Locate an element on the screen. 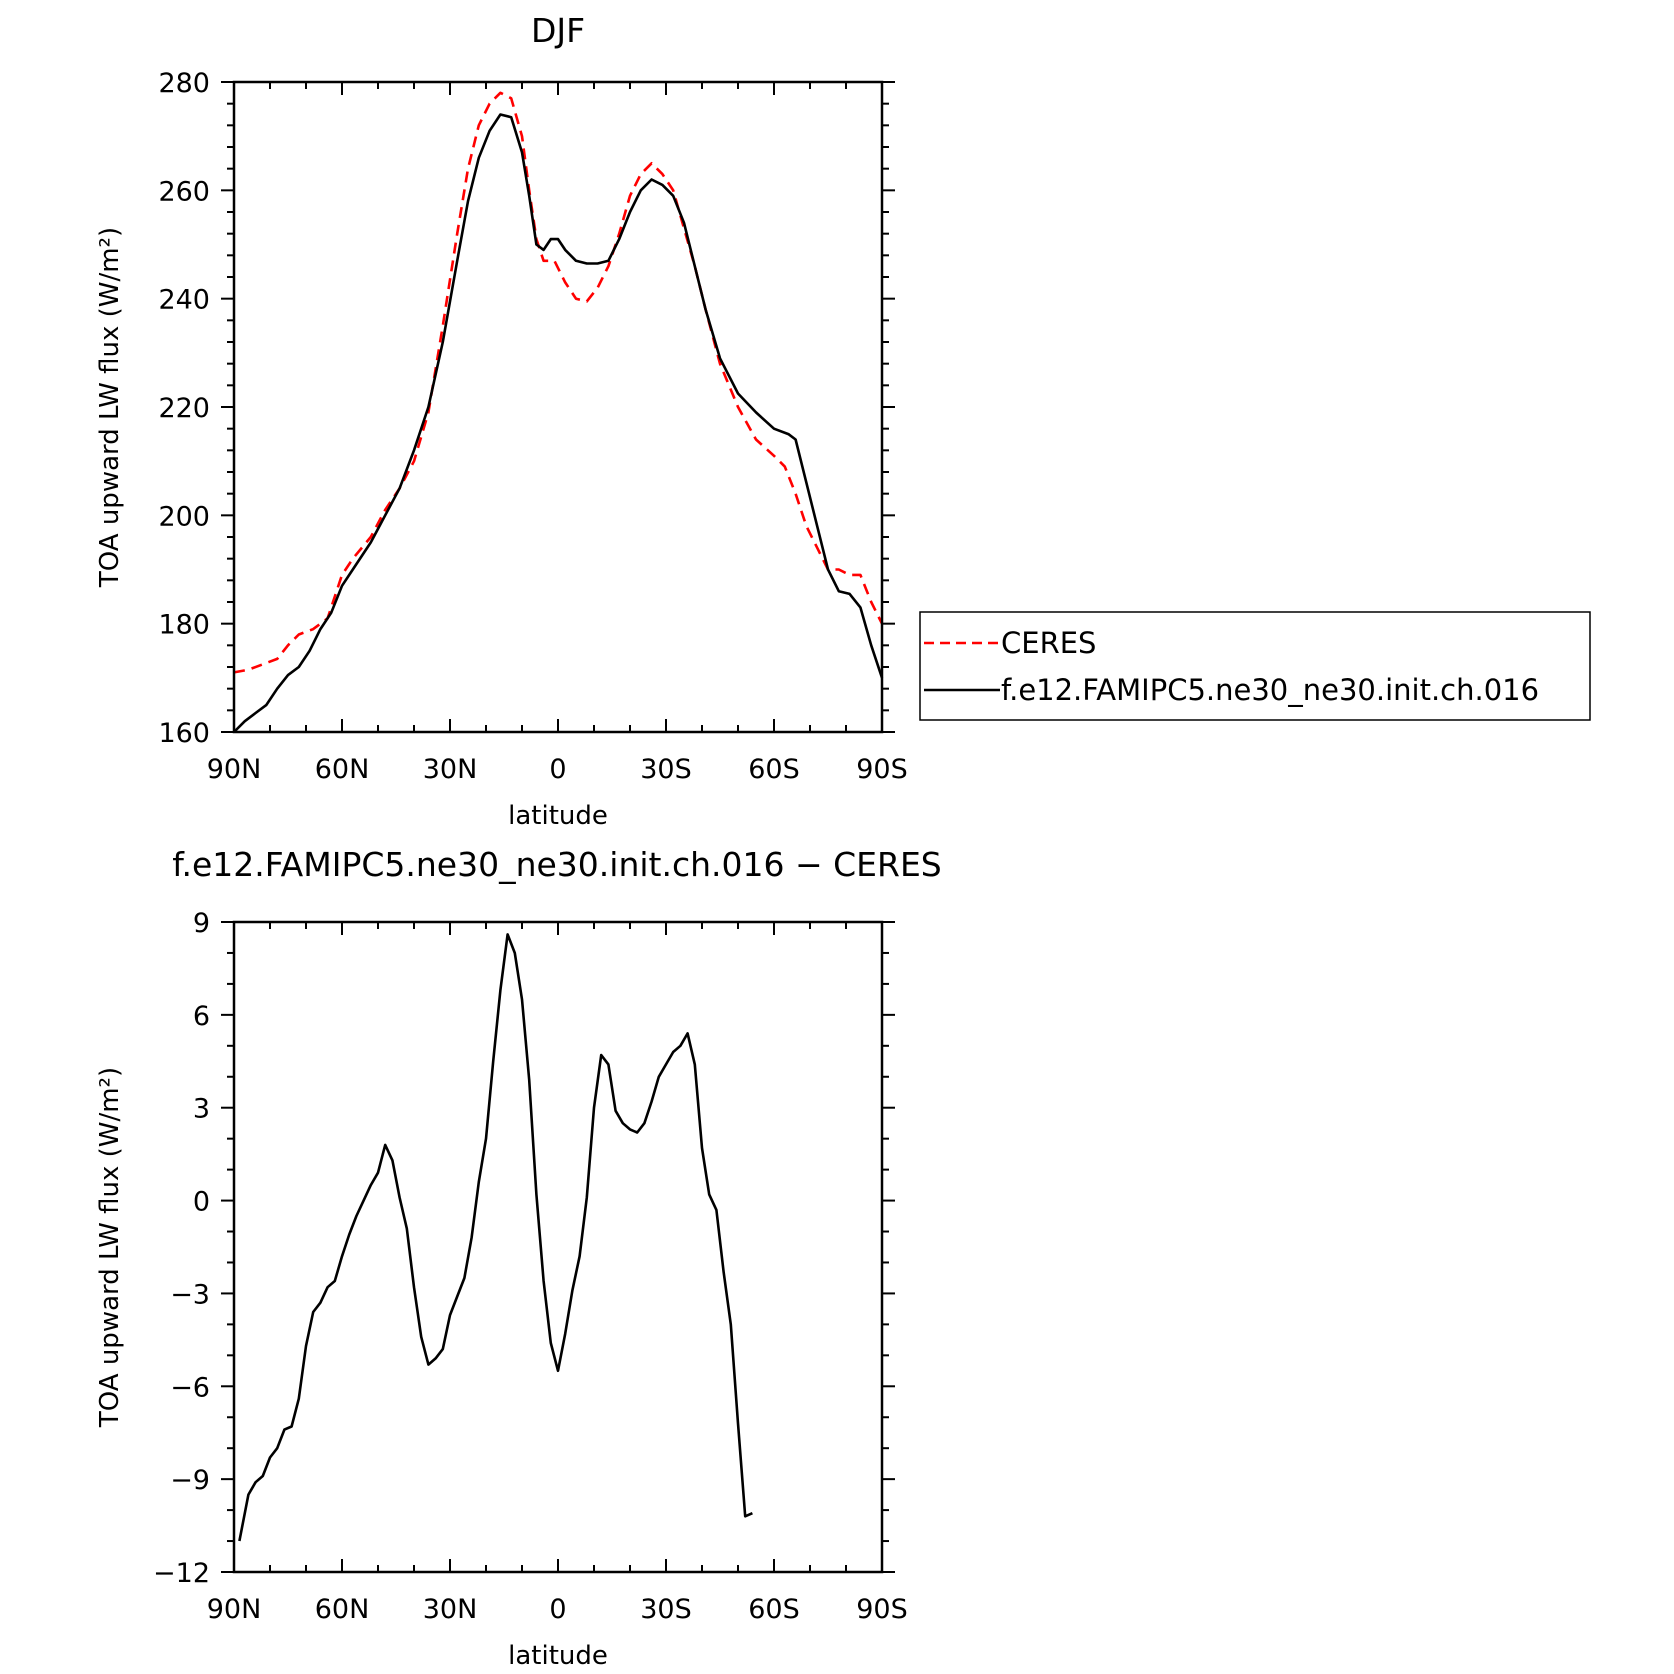  model-line-top is located at coordinates (558, 423).